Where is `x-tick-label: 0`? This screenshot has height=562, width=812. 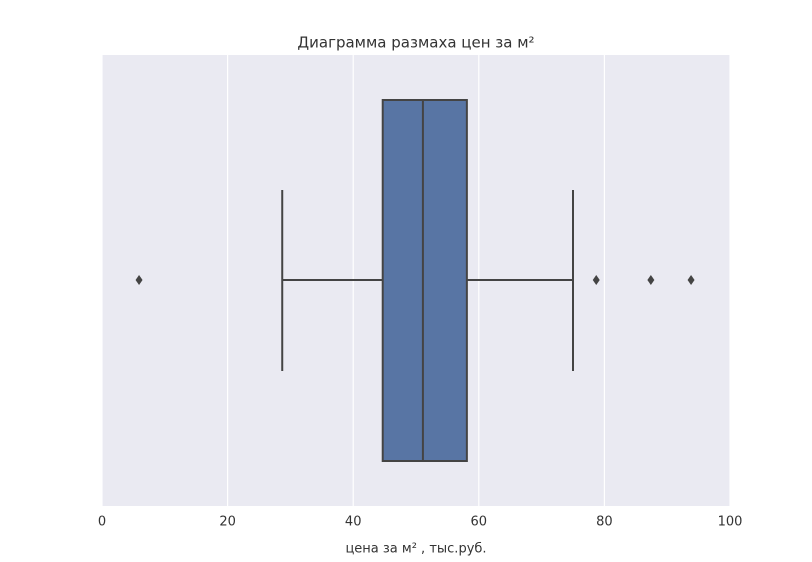
x-tick-label: 0 is located at coordinates (102, 522).